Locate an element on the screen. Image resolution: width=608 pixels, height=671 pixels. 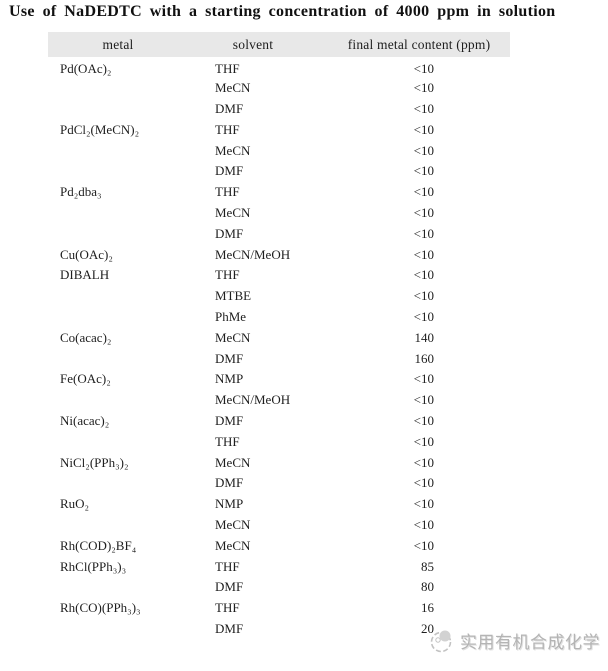
table-row: Rh(CO)(PPh₃)₃ THF 16 is located at coordinates (279, 608).